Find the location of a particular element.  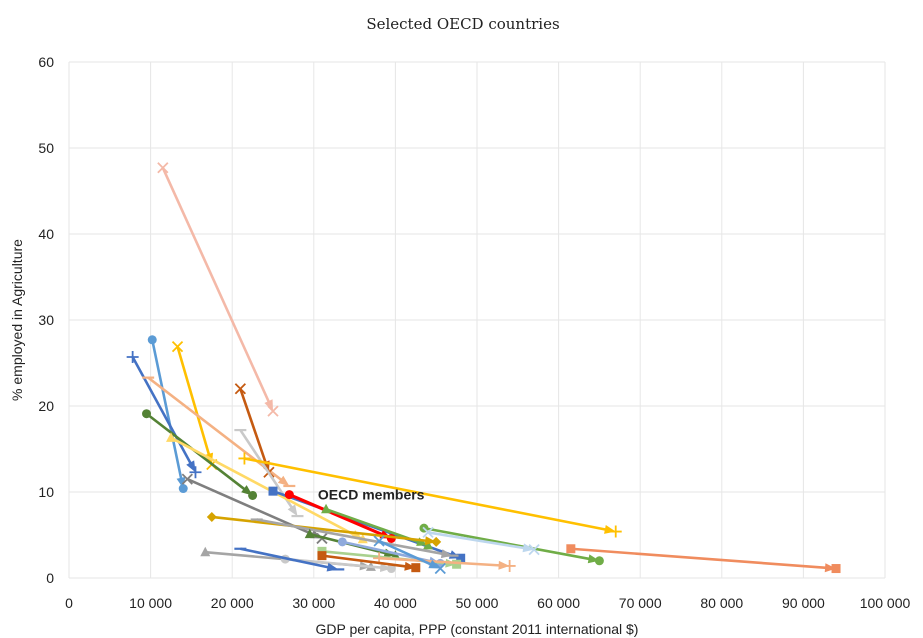

x-tick-label: 50 000 is located at coordinates (477, 603).